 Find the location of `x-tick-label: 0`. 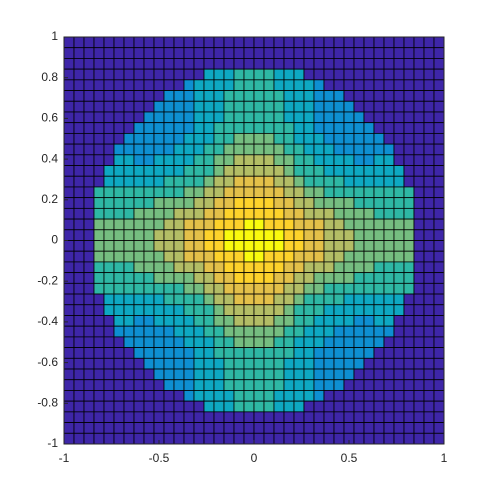

x-tick-label: 0 is located at coordinates (254, 458).